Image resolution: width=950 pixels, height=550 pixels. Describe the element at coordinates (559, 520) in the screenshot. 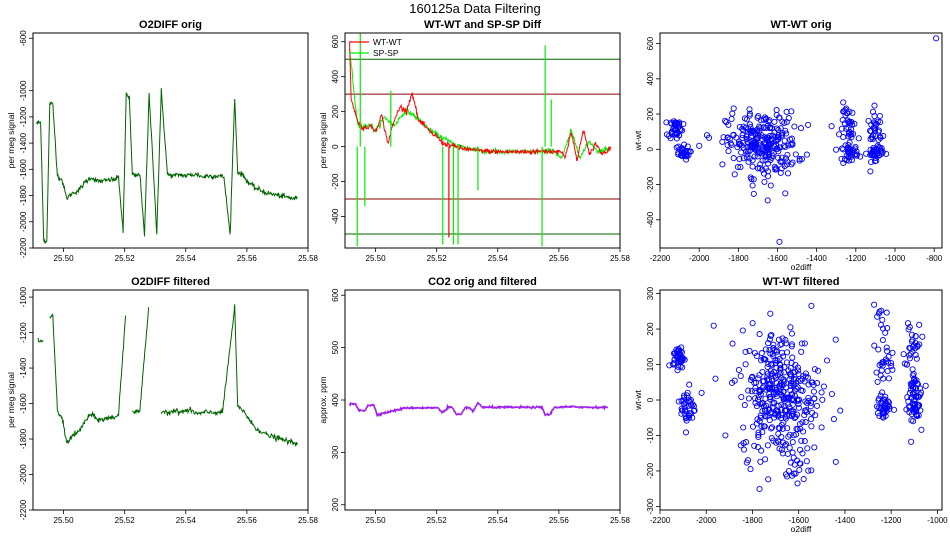

I see `x-tick-label: 25.56` at that location.